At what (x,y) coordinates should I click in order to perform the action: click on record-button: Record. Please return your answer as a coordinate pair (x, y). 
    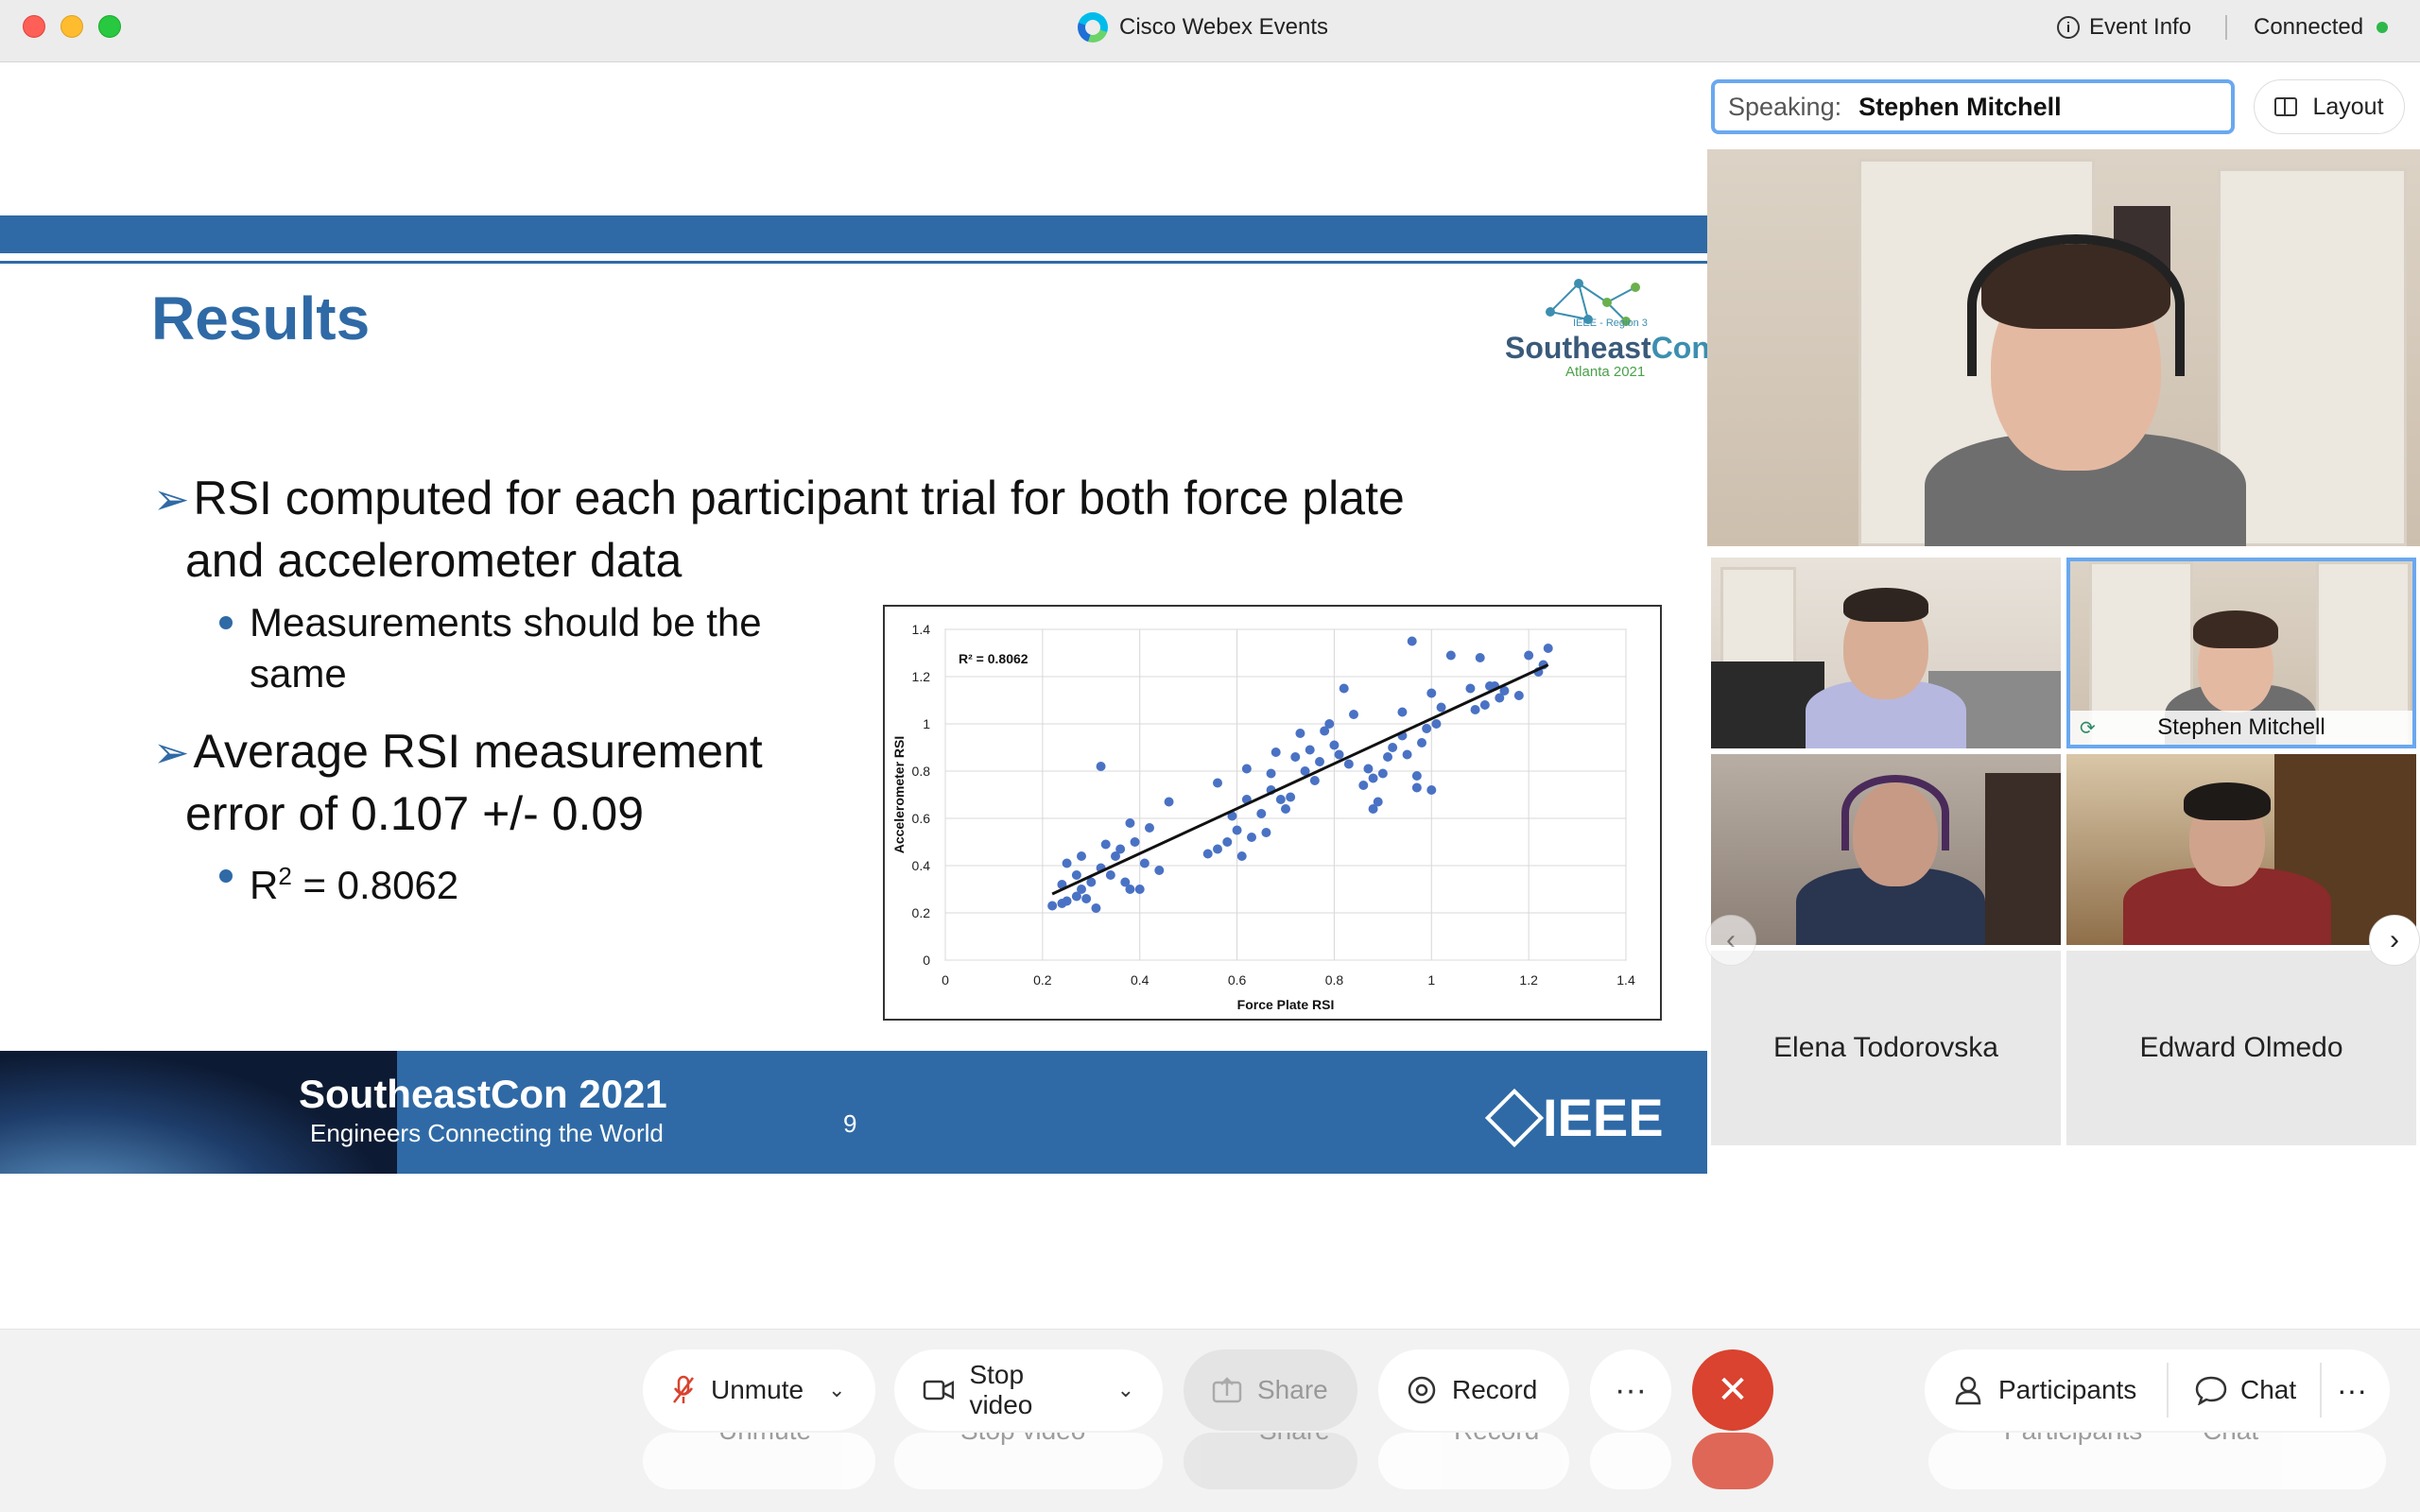
    Looking at the image, I should click on (1473, 1390).